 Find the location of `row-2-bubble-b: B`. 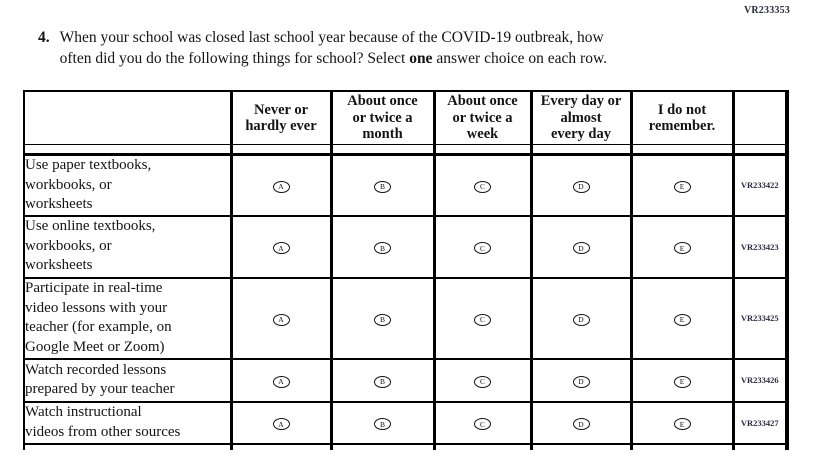

row-2-bubble-b: B is located at coordinates (382, 248).